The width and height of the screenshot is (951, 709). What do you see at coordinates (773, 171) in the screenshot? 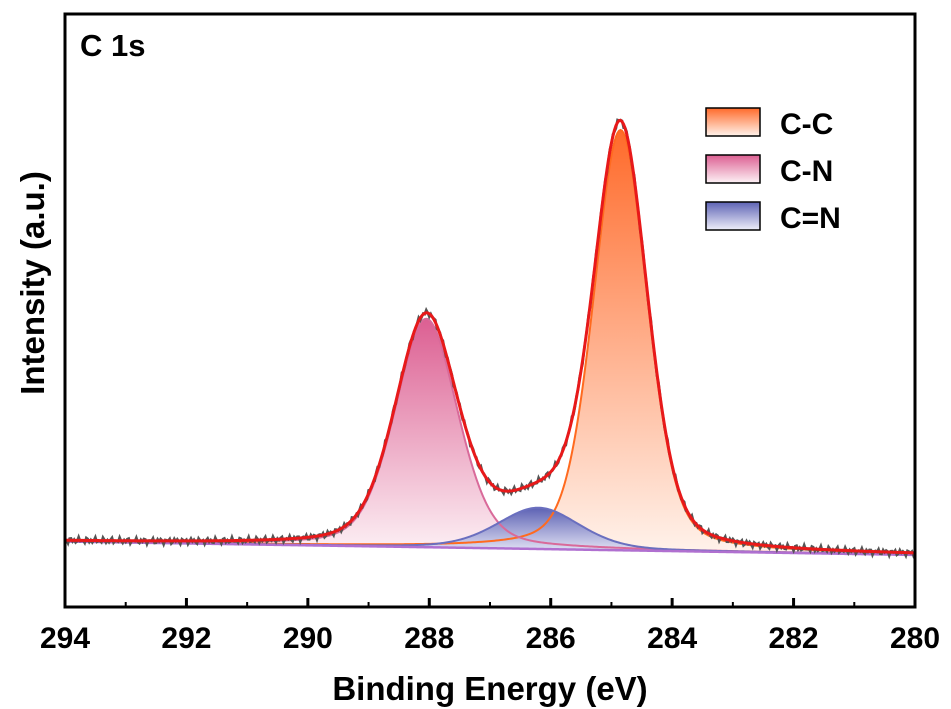
I see `legend: C-C C-N C=N` at bounding box center [773, 171].